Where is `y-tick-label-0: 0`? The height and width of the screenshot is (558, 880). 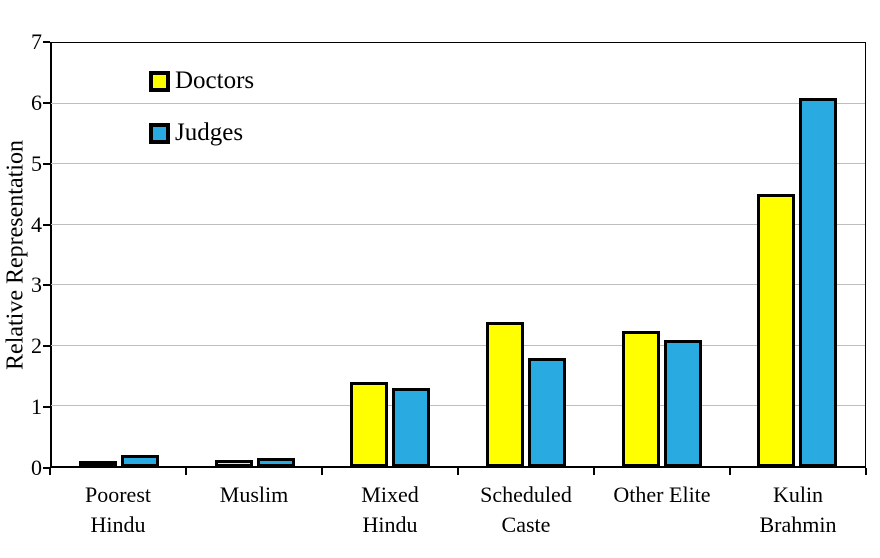 y-tick-label-0: 0 is located at coordinates (36, 467).